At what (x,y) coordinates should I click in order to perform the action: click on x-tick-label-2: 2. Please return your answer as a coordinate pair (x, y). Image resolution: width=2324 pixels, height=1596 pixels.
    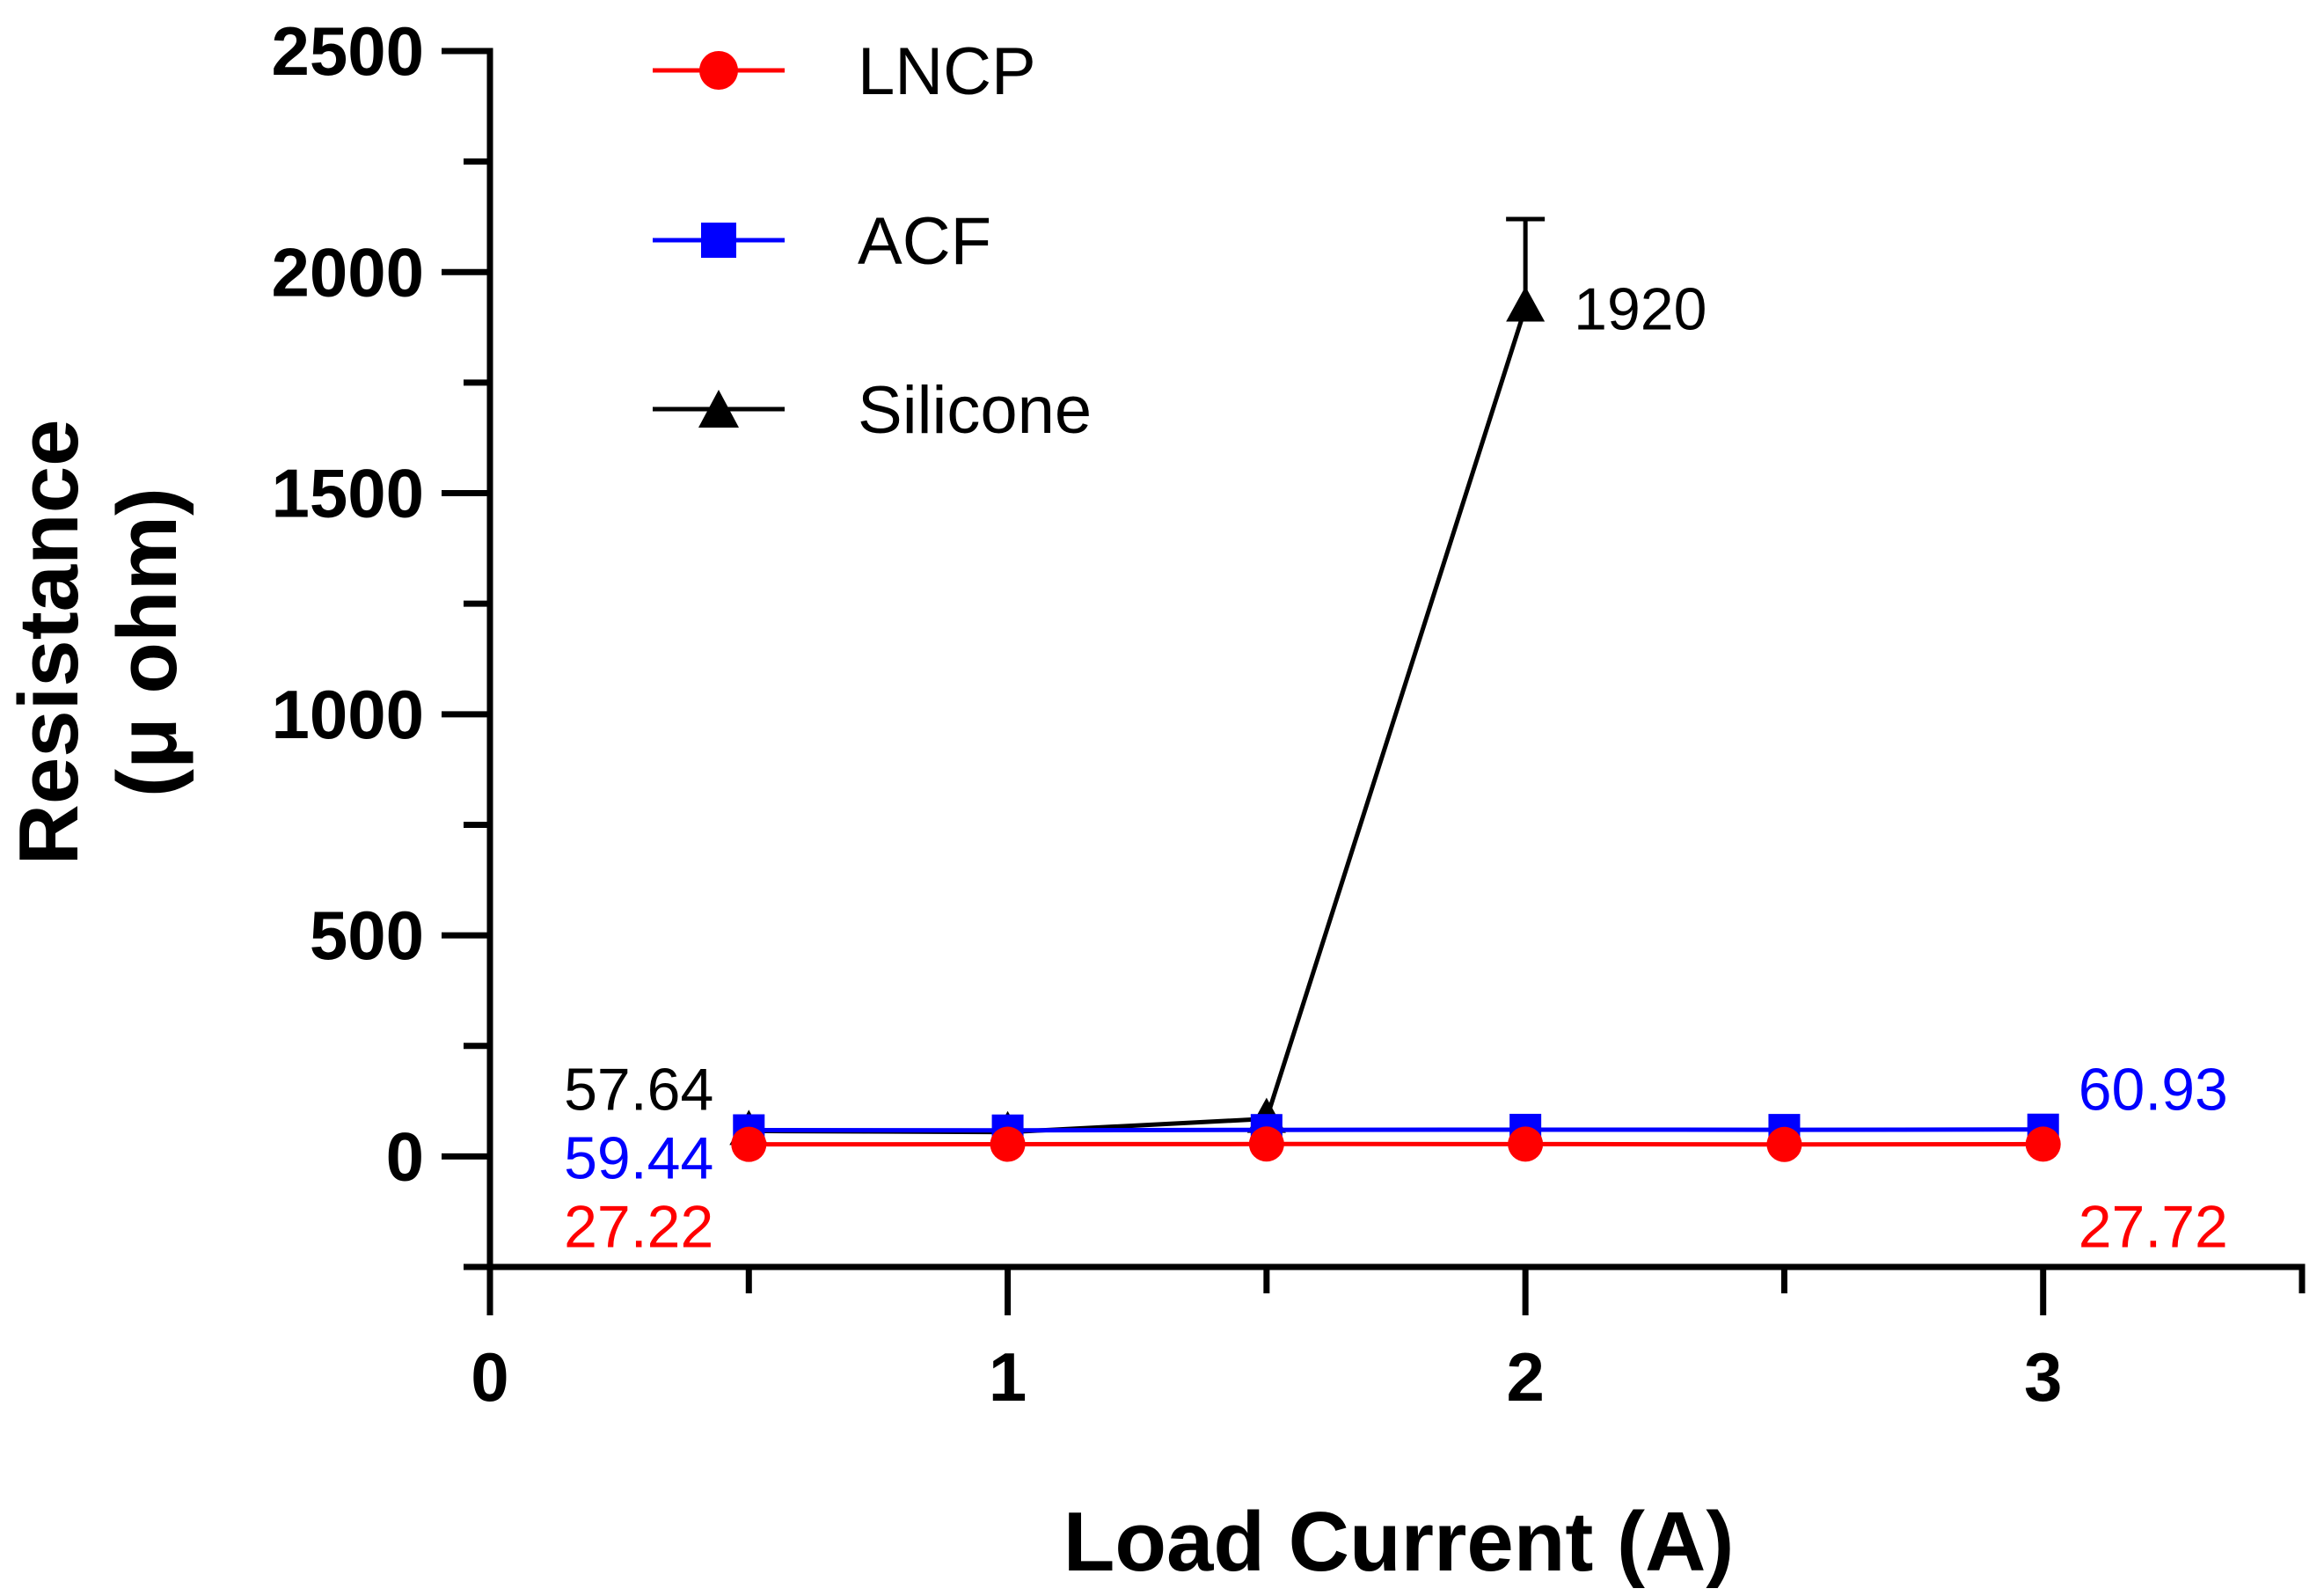
    Looking at the image, I should click on (1525, 1377).